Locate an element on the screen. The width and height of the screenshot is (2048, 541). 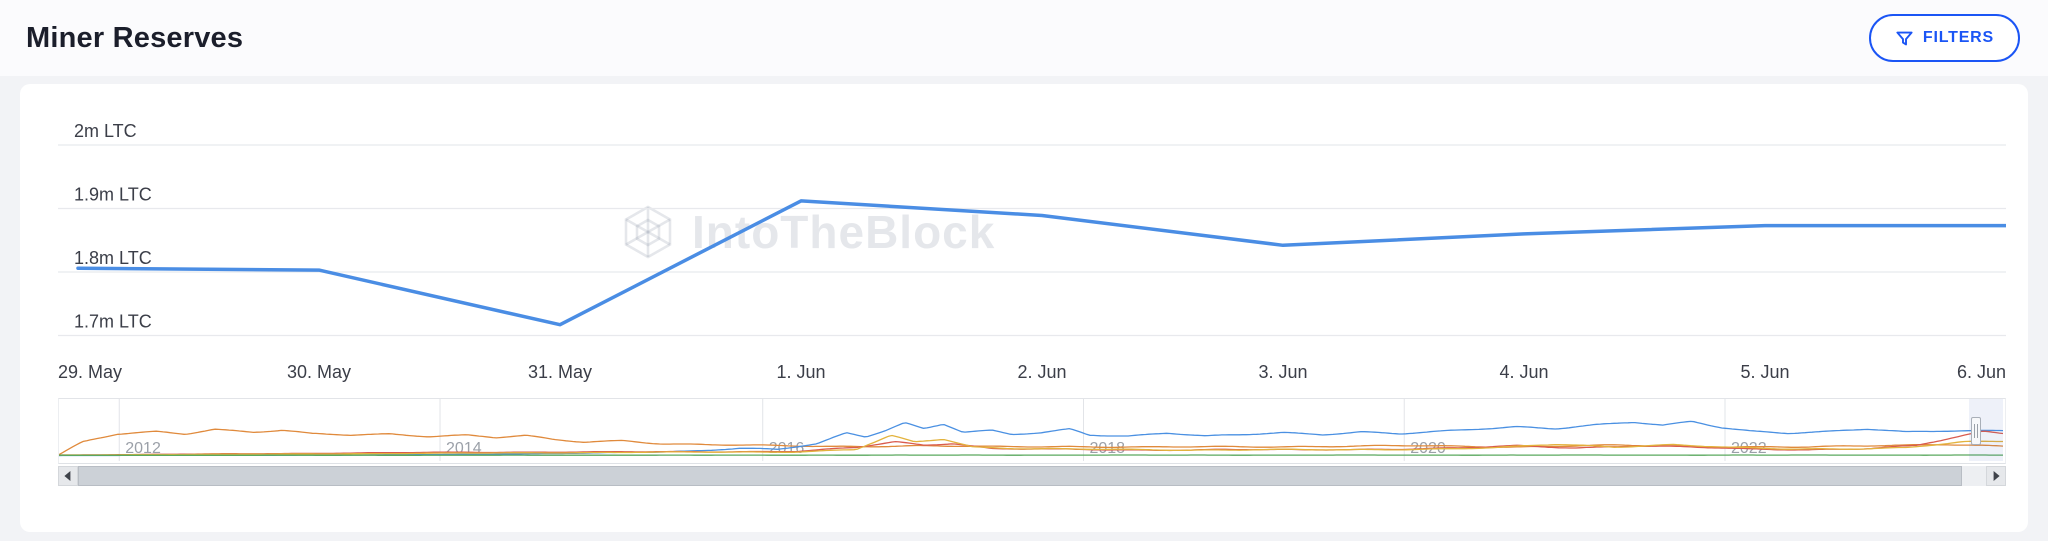
x-axis-label: 6. Jun is located at coordinates (1981, 372).